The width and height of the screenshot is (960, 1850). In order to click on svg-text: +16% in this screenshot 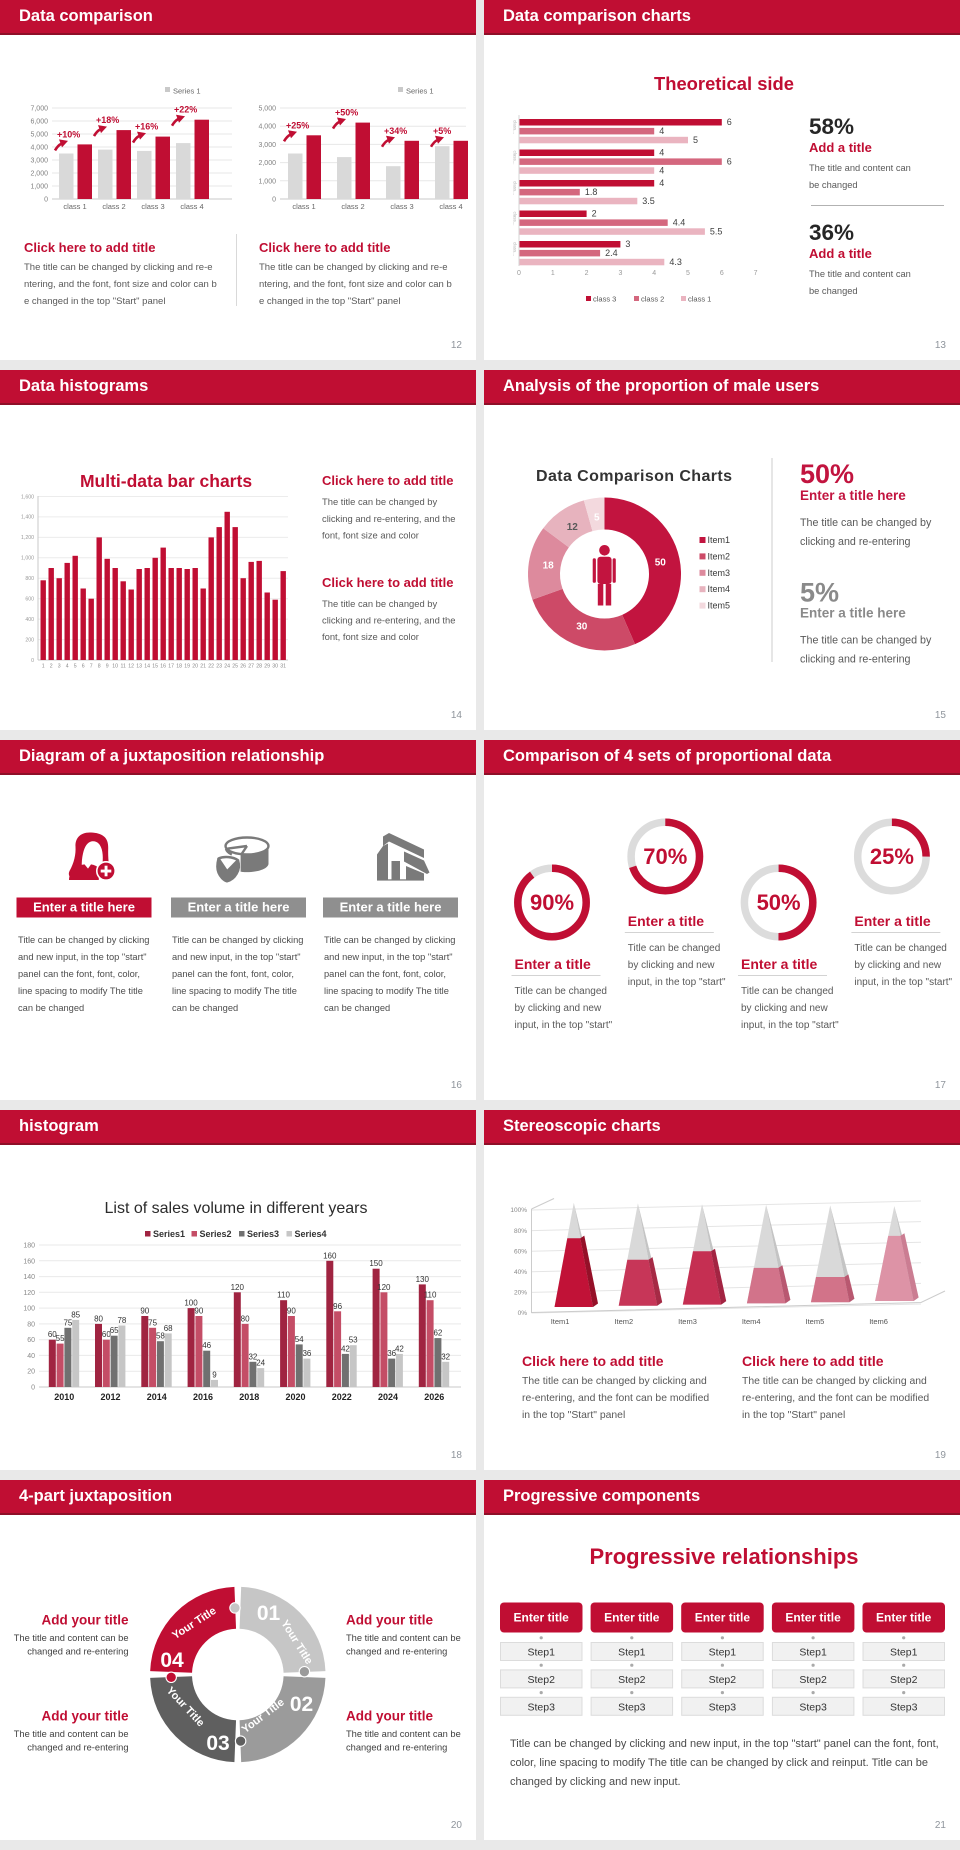, I will do `click(146, 127)`.